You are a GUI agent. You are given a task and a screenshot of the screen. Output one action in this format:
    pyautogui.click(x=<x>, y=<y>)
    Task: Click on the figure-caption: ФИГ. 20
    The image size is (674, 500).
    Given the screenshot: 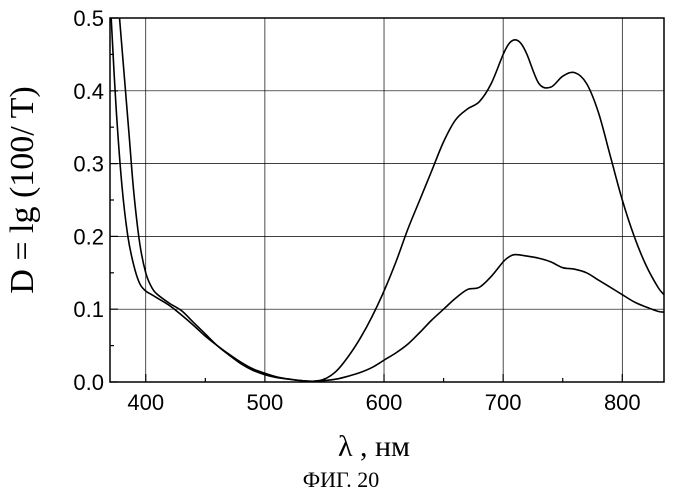 What is the action you would take?
    pyautogui.click(x=341, y=479)
    